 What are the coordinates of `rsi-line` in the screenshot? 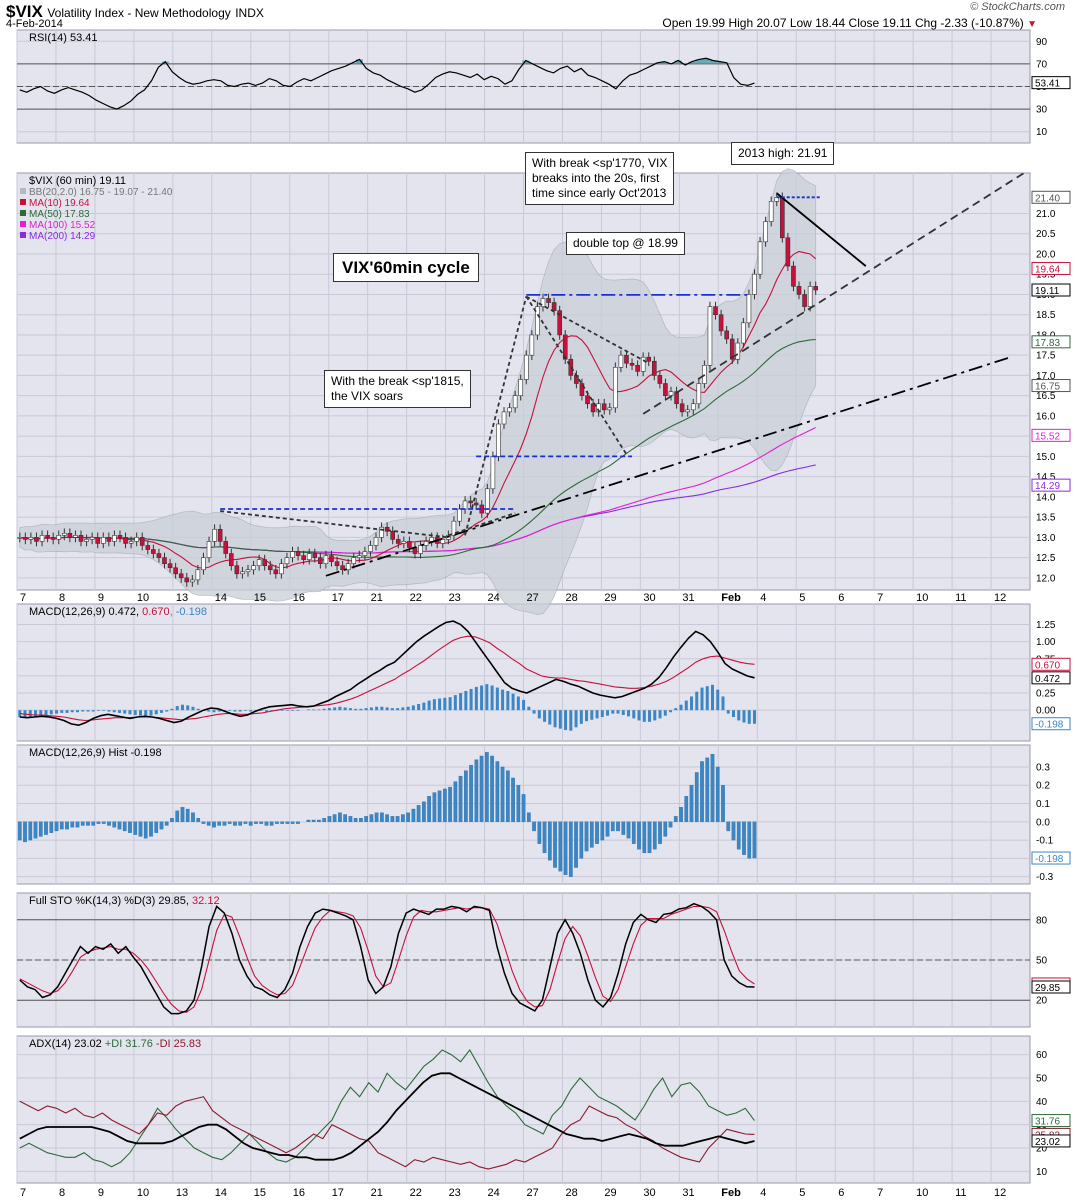 It's located at (387, 83).